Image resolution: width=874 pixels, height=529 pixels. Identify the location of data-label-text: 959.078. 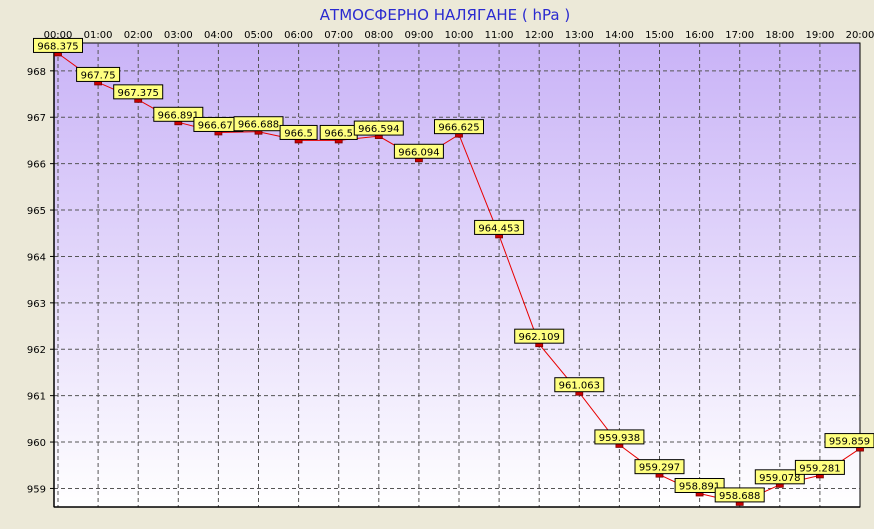
(779, 478).